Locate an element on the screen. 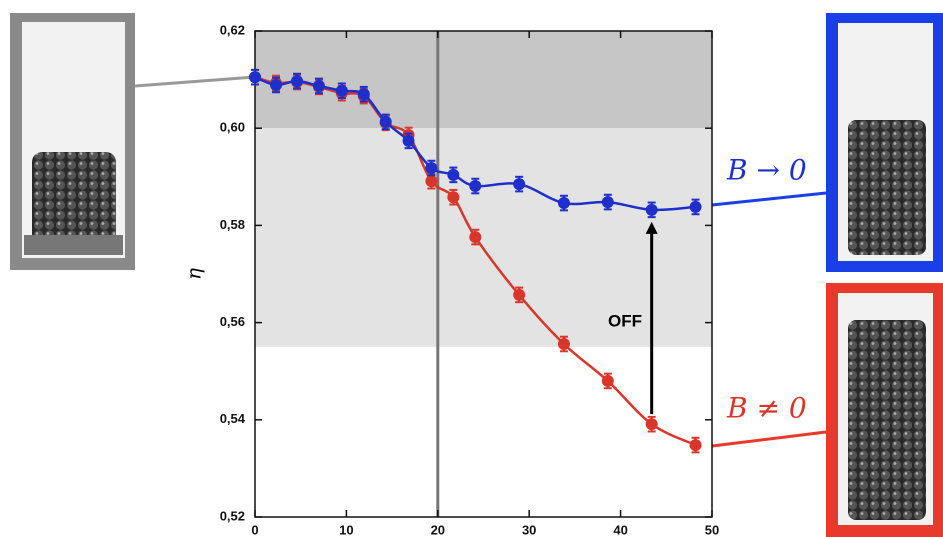 The image size is (943, 537). y-tick-label: 0,60 is located at coordinates (232, 127).